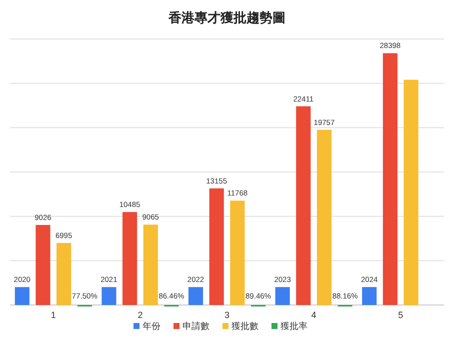 This screenshot has height=341, width=454. I want to click on legend-label: 年份, so click(151, 326).